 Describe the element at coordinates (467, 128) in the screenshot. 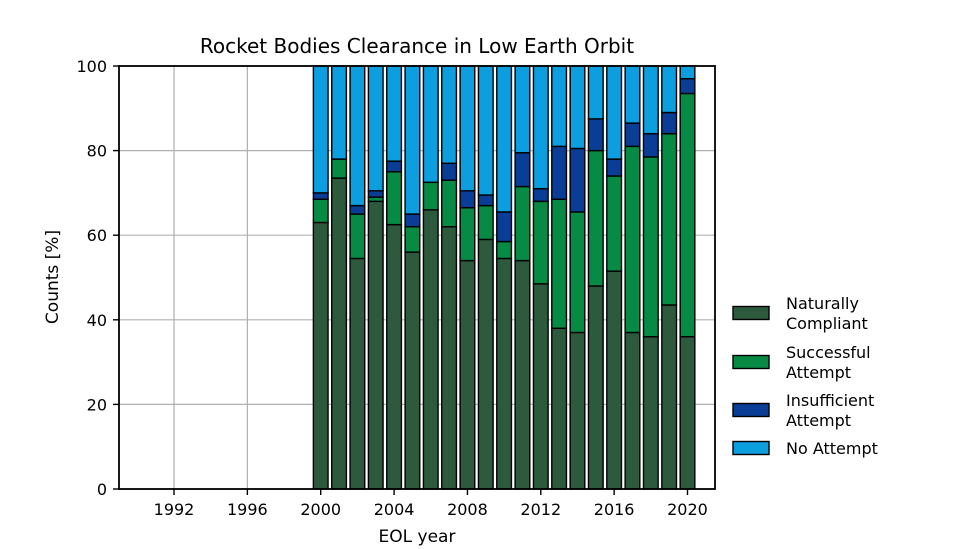

I see `bar-no-attempt-2008` at that location.